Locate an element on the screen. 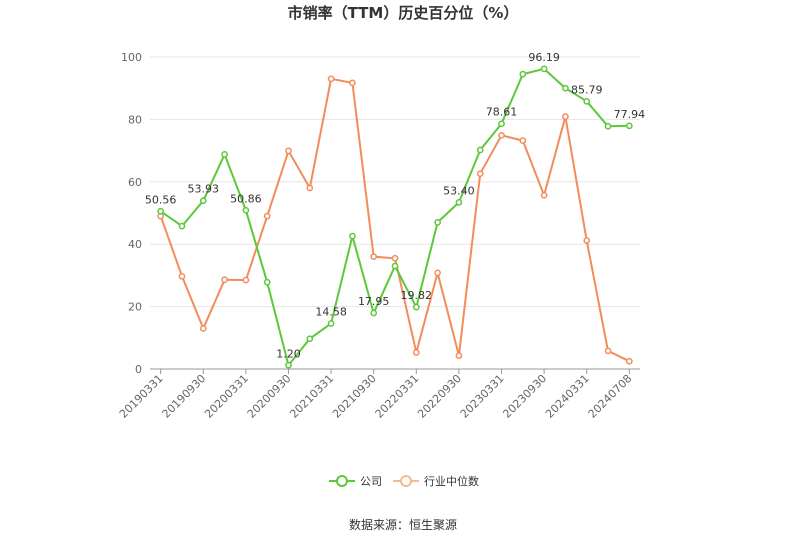  legend-item-company: 公司 is located at coordinates (355, 481).